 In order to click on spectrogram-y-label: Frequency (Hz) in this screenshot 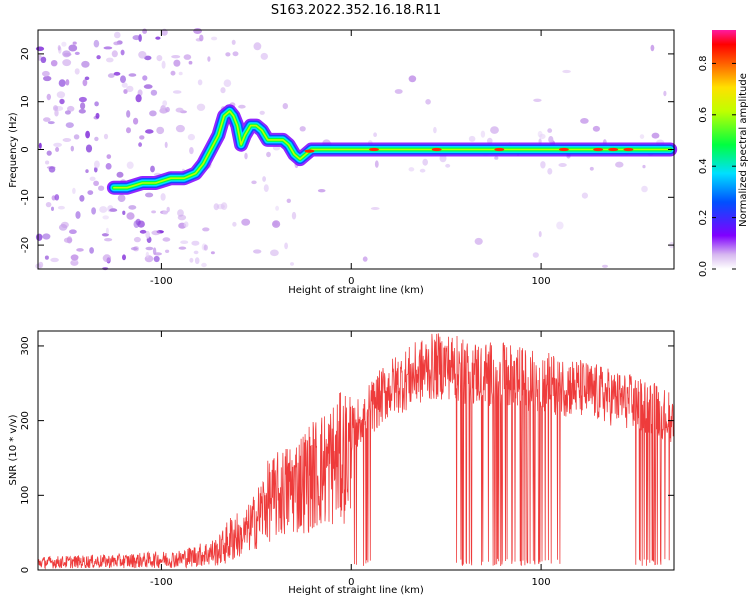, I will do `click(13, 150)`.